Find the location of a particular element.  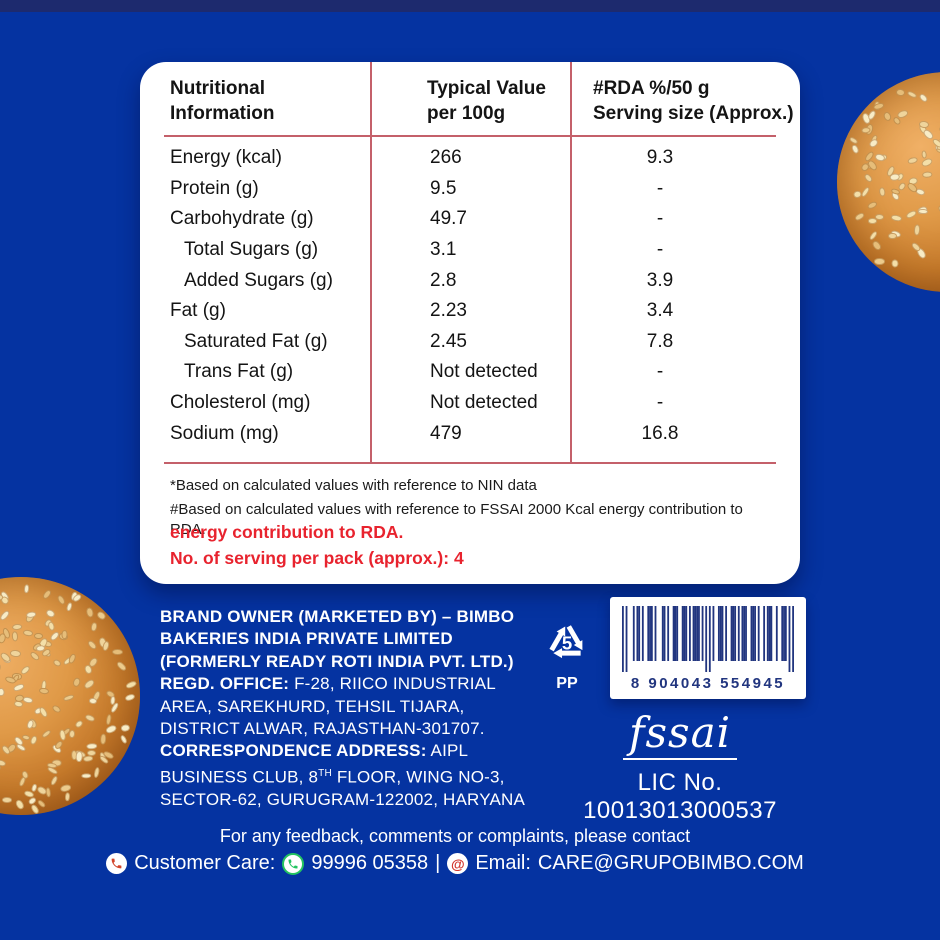

nutrient-label: Added Sugars (g) is located at coordinates (258, 280).